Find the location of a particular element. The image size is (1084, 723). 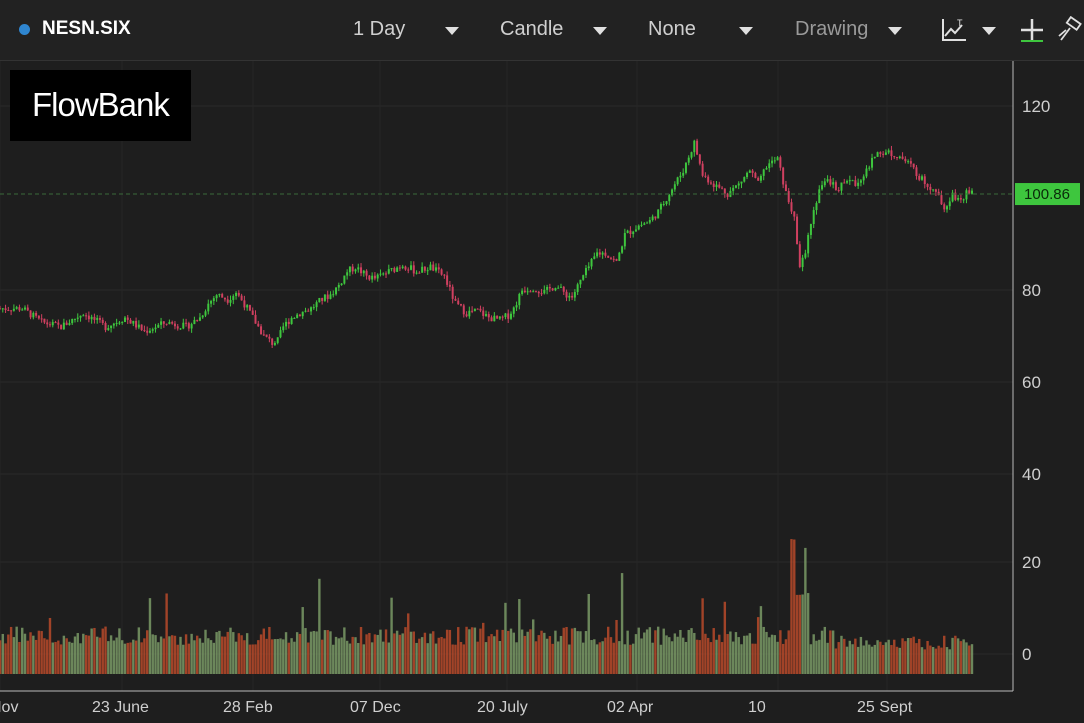

chart-style-dropdown: Candle is located at coordinates (531, 29).